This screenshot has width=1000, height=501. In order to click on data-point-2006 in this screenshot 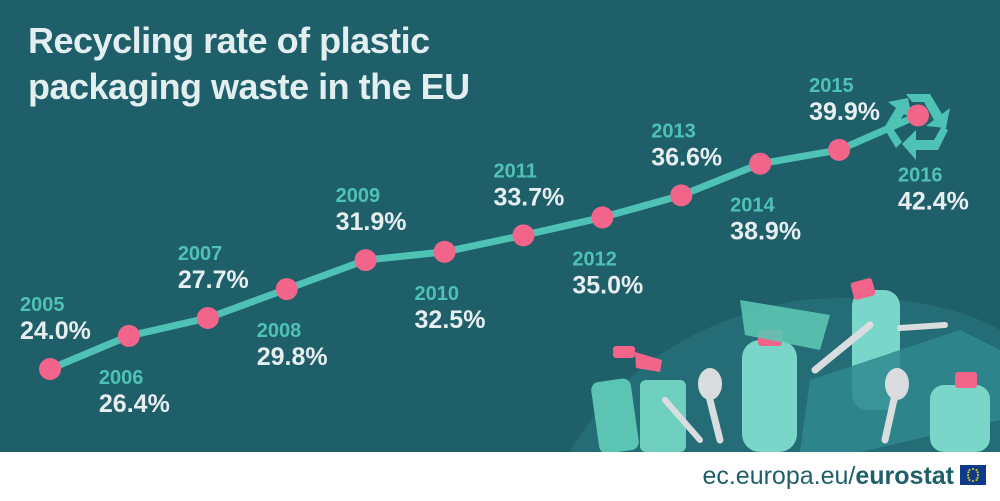, I will do `click(128, 335)`.